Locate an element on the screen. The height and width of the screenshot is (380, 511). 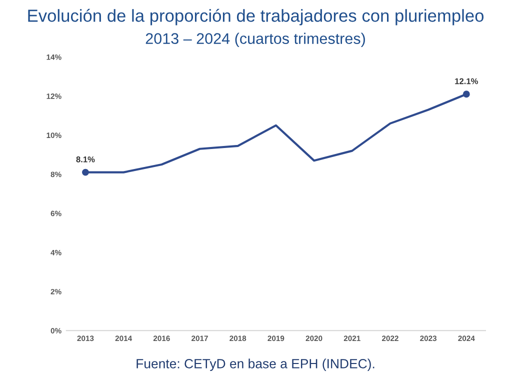
chart-subtitle: 2013 – 2024 (cuartos trimestres) is located at coordinates (255, 40).